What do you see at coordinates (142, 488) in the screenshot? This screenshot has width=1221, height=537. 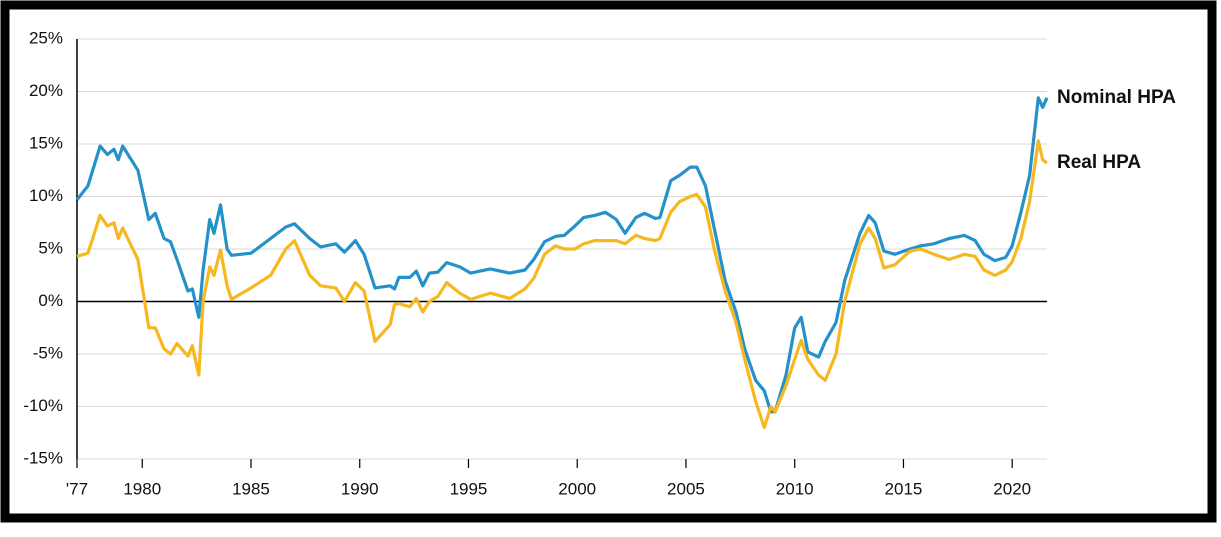 I see `x-tick-label: 1980` at bounding box center [142, 488].